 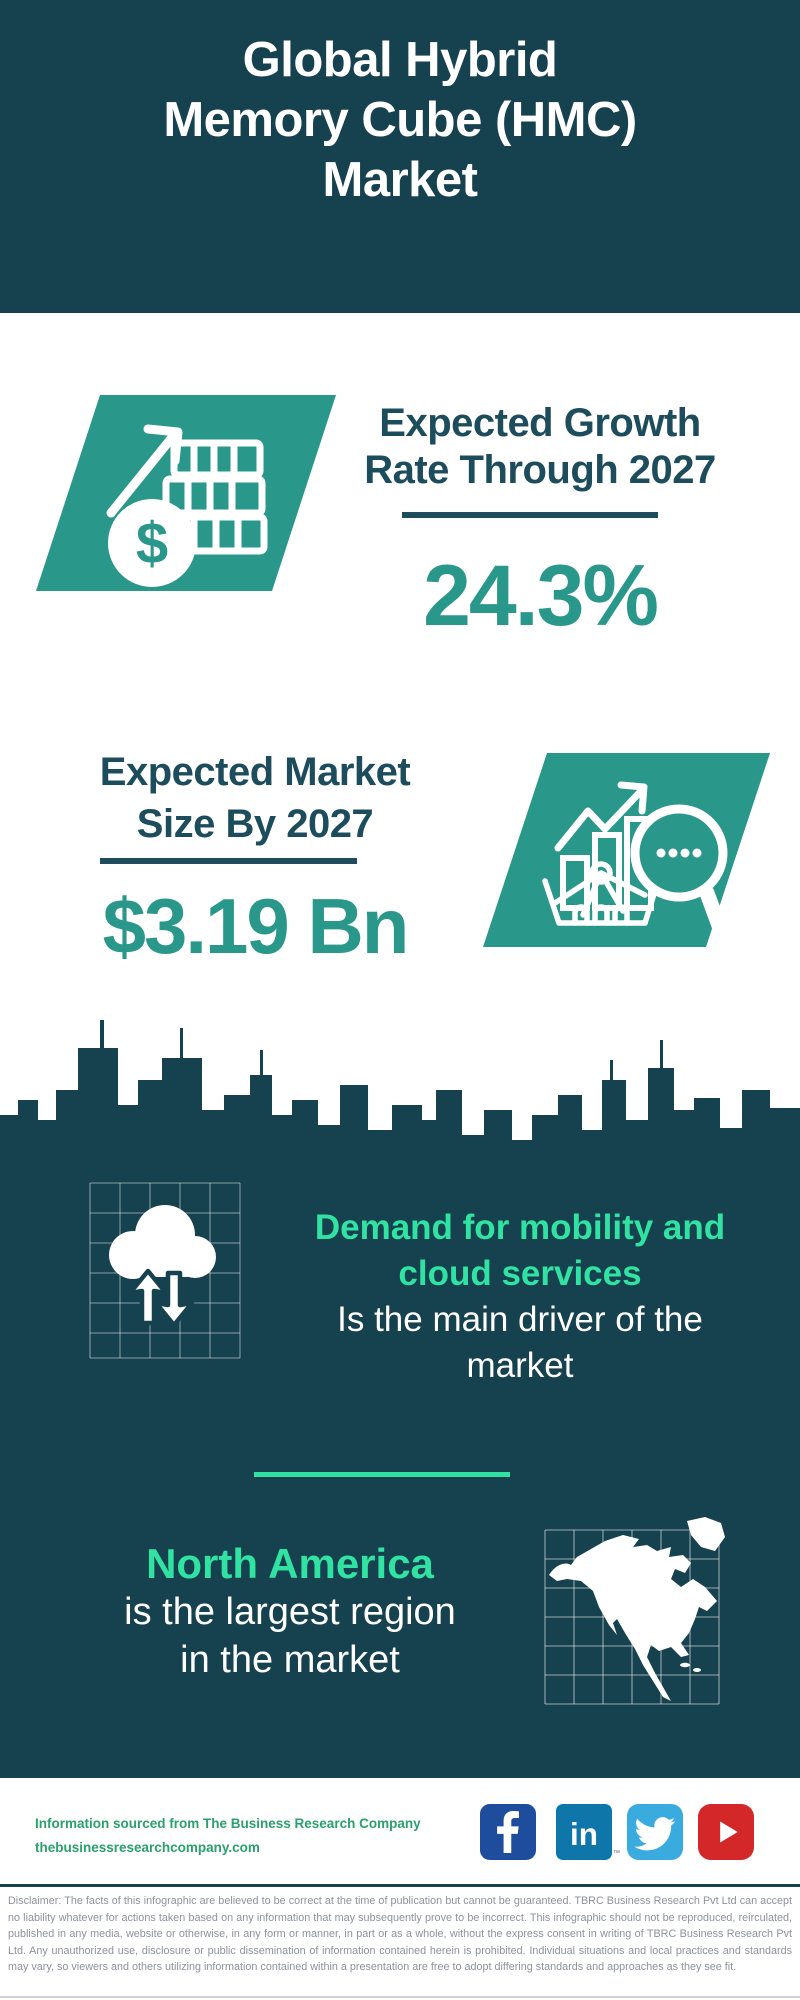 What do you see at coordinates (520, 1319) in the screenshot?
I see `driver-rest-line-1: Is the main driver of the` at bounding box center [520, 1319].